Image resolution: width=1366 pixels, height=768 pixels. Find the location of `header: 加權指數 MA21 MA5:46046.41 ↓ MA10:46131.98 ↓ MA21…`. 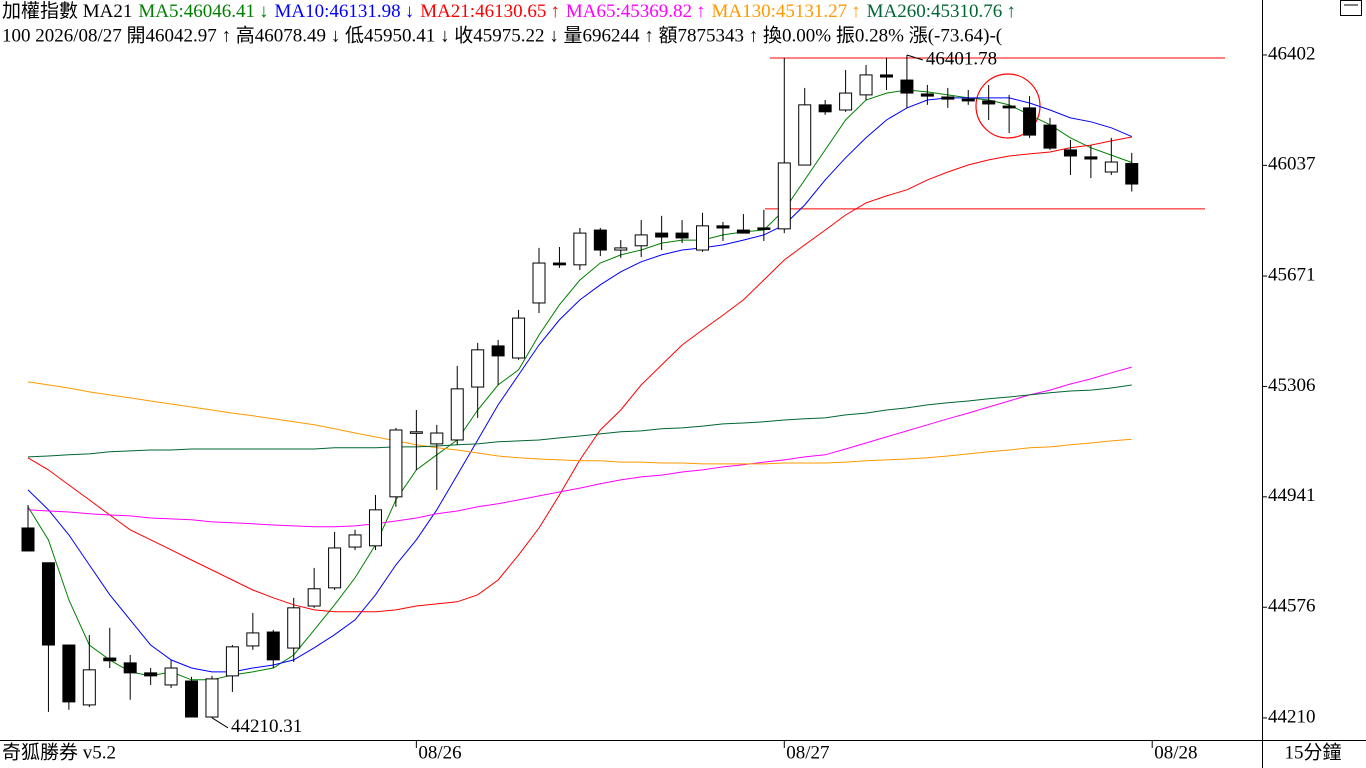

header: 加權指數 MA21 MA5:46046.41 ↓ MA10:46131.98 ↓ MA21… is located at coordinates (509, 23).